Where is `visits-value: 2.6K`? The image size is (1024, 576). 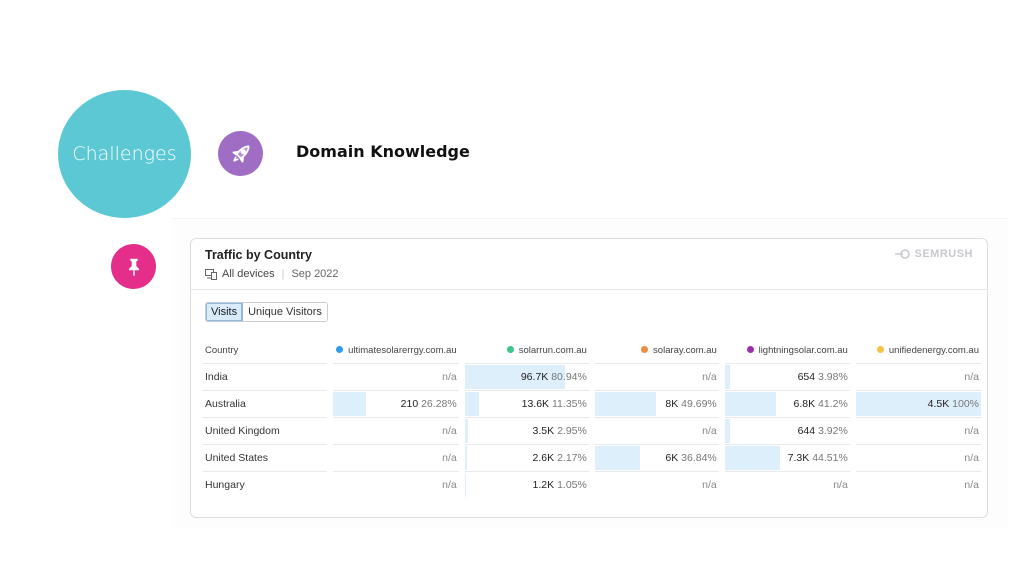 visits-value: 2.6K is located at coordinates (543, 458).